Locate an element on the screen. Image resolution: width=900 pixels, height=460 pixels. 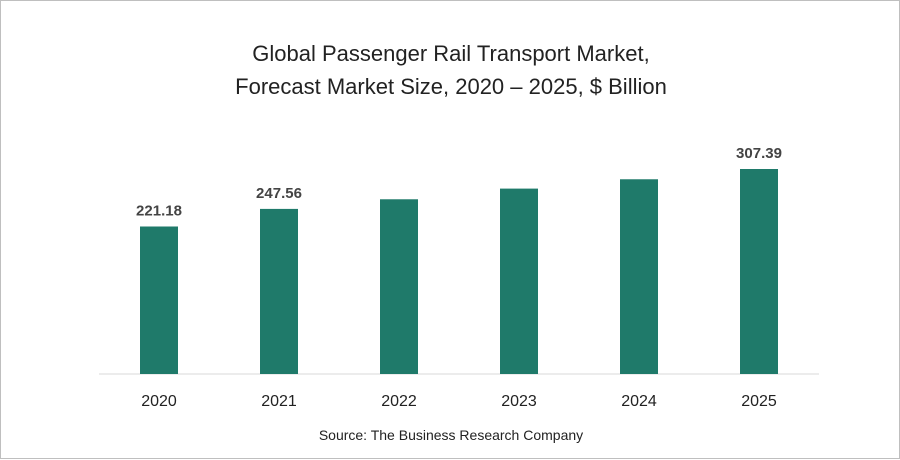
bar-2022 is located at coordinates (399, 286).